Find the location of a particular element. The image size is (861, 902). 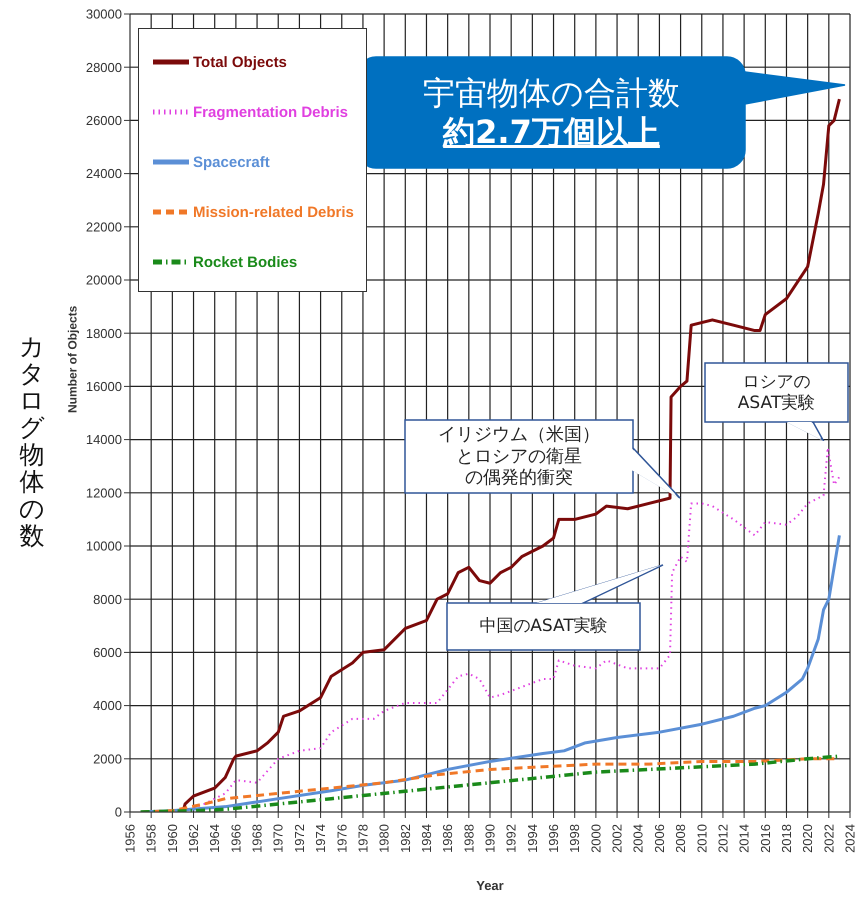

annotation: 中国のASAT実験 is located at coordinates (543, 626).